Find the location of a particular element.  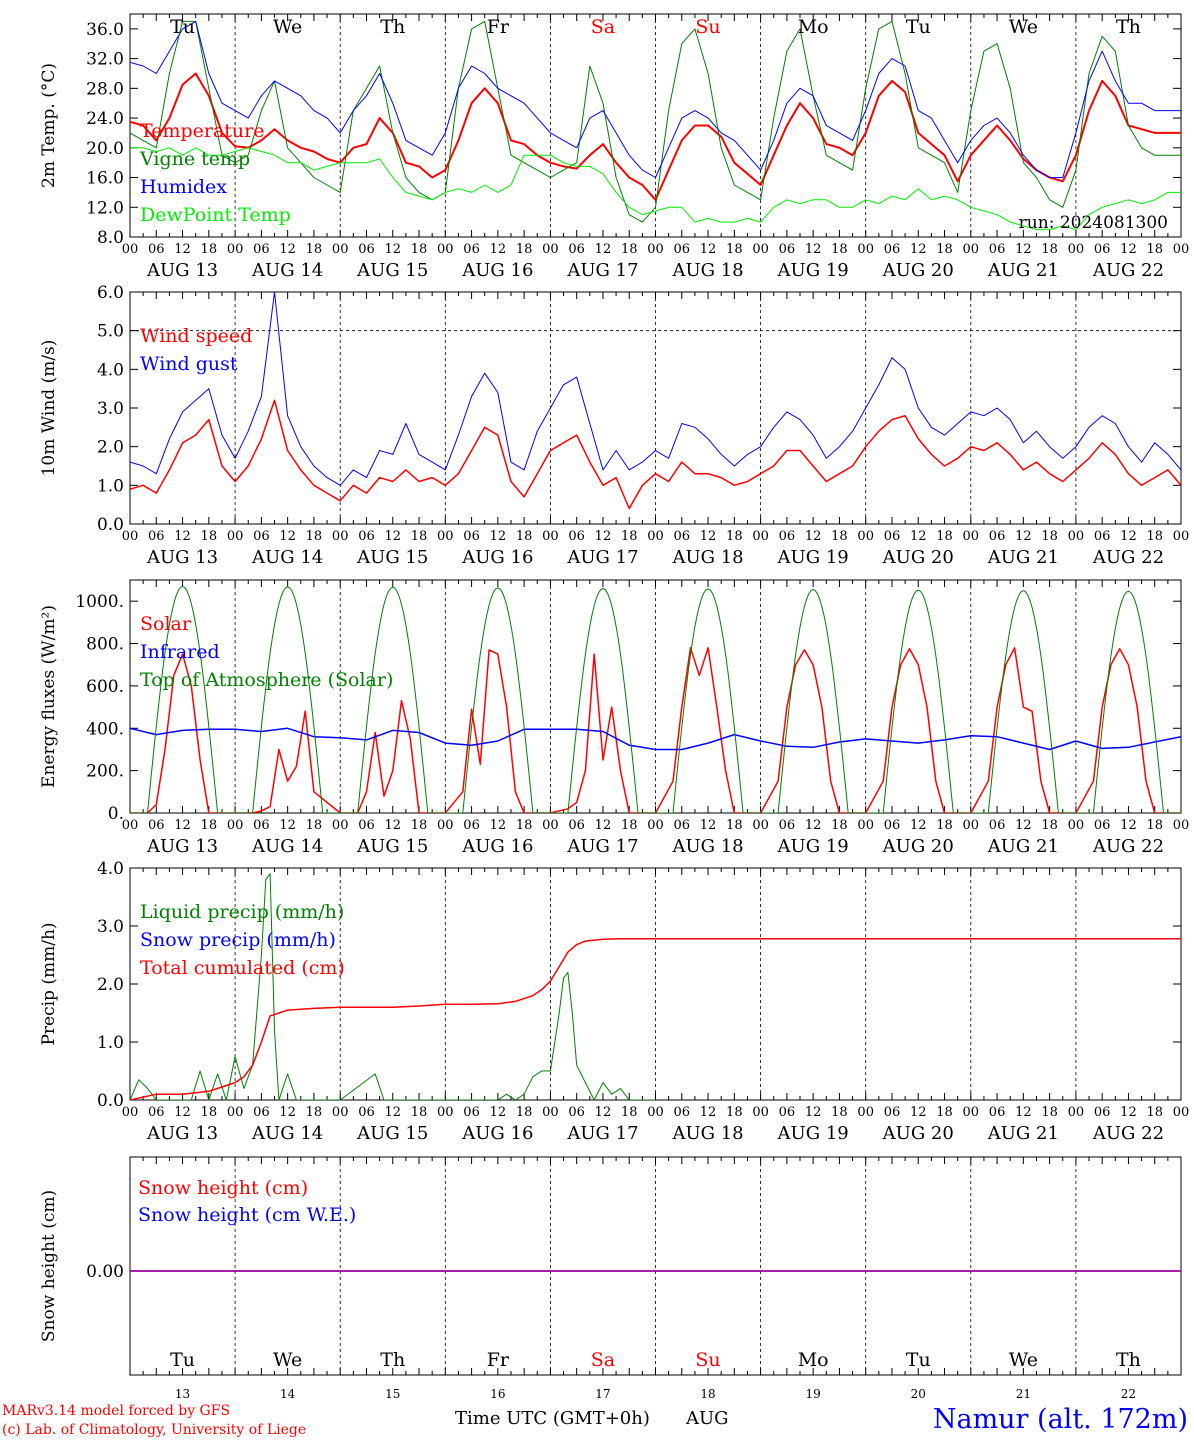

legend-entry: DewPoint Temp is located at coordinates (215, 215).